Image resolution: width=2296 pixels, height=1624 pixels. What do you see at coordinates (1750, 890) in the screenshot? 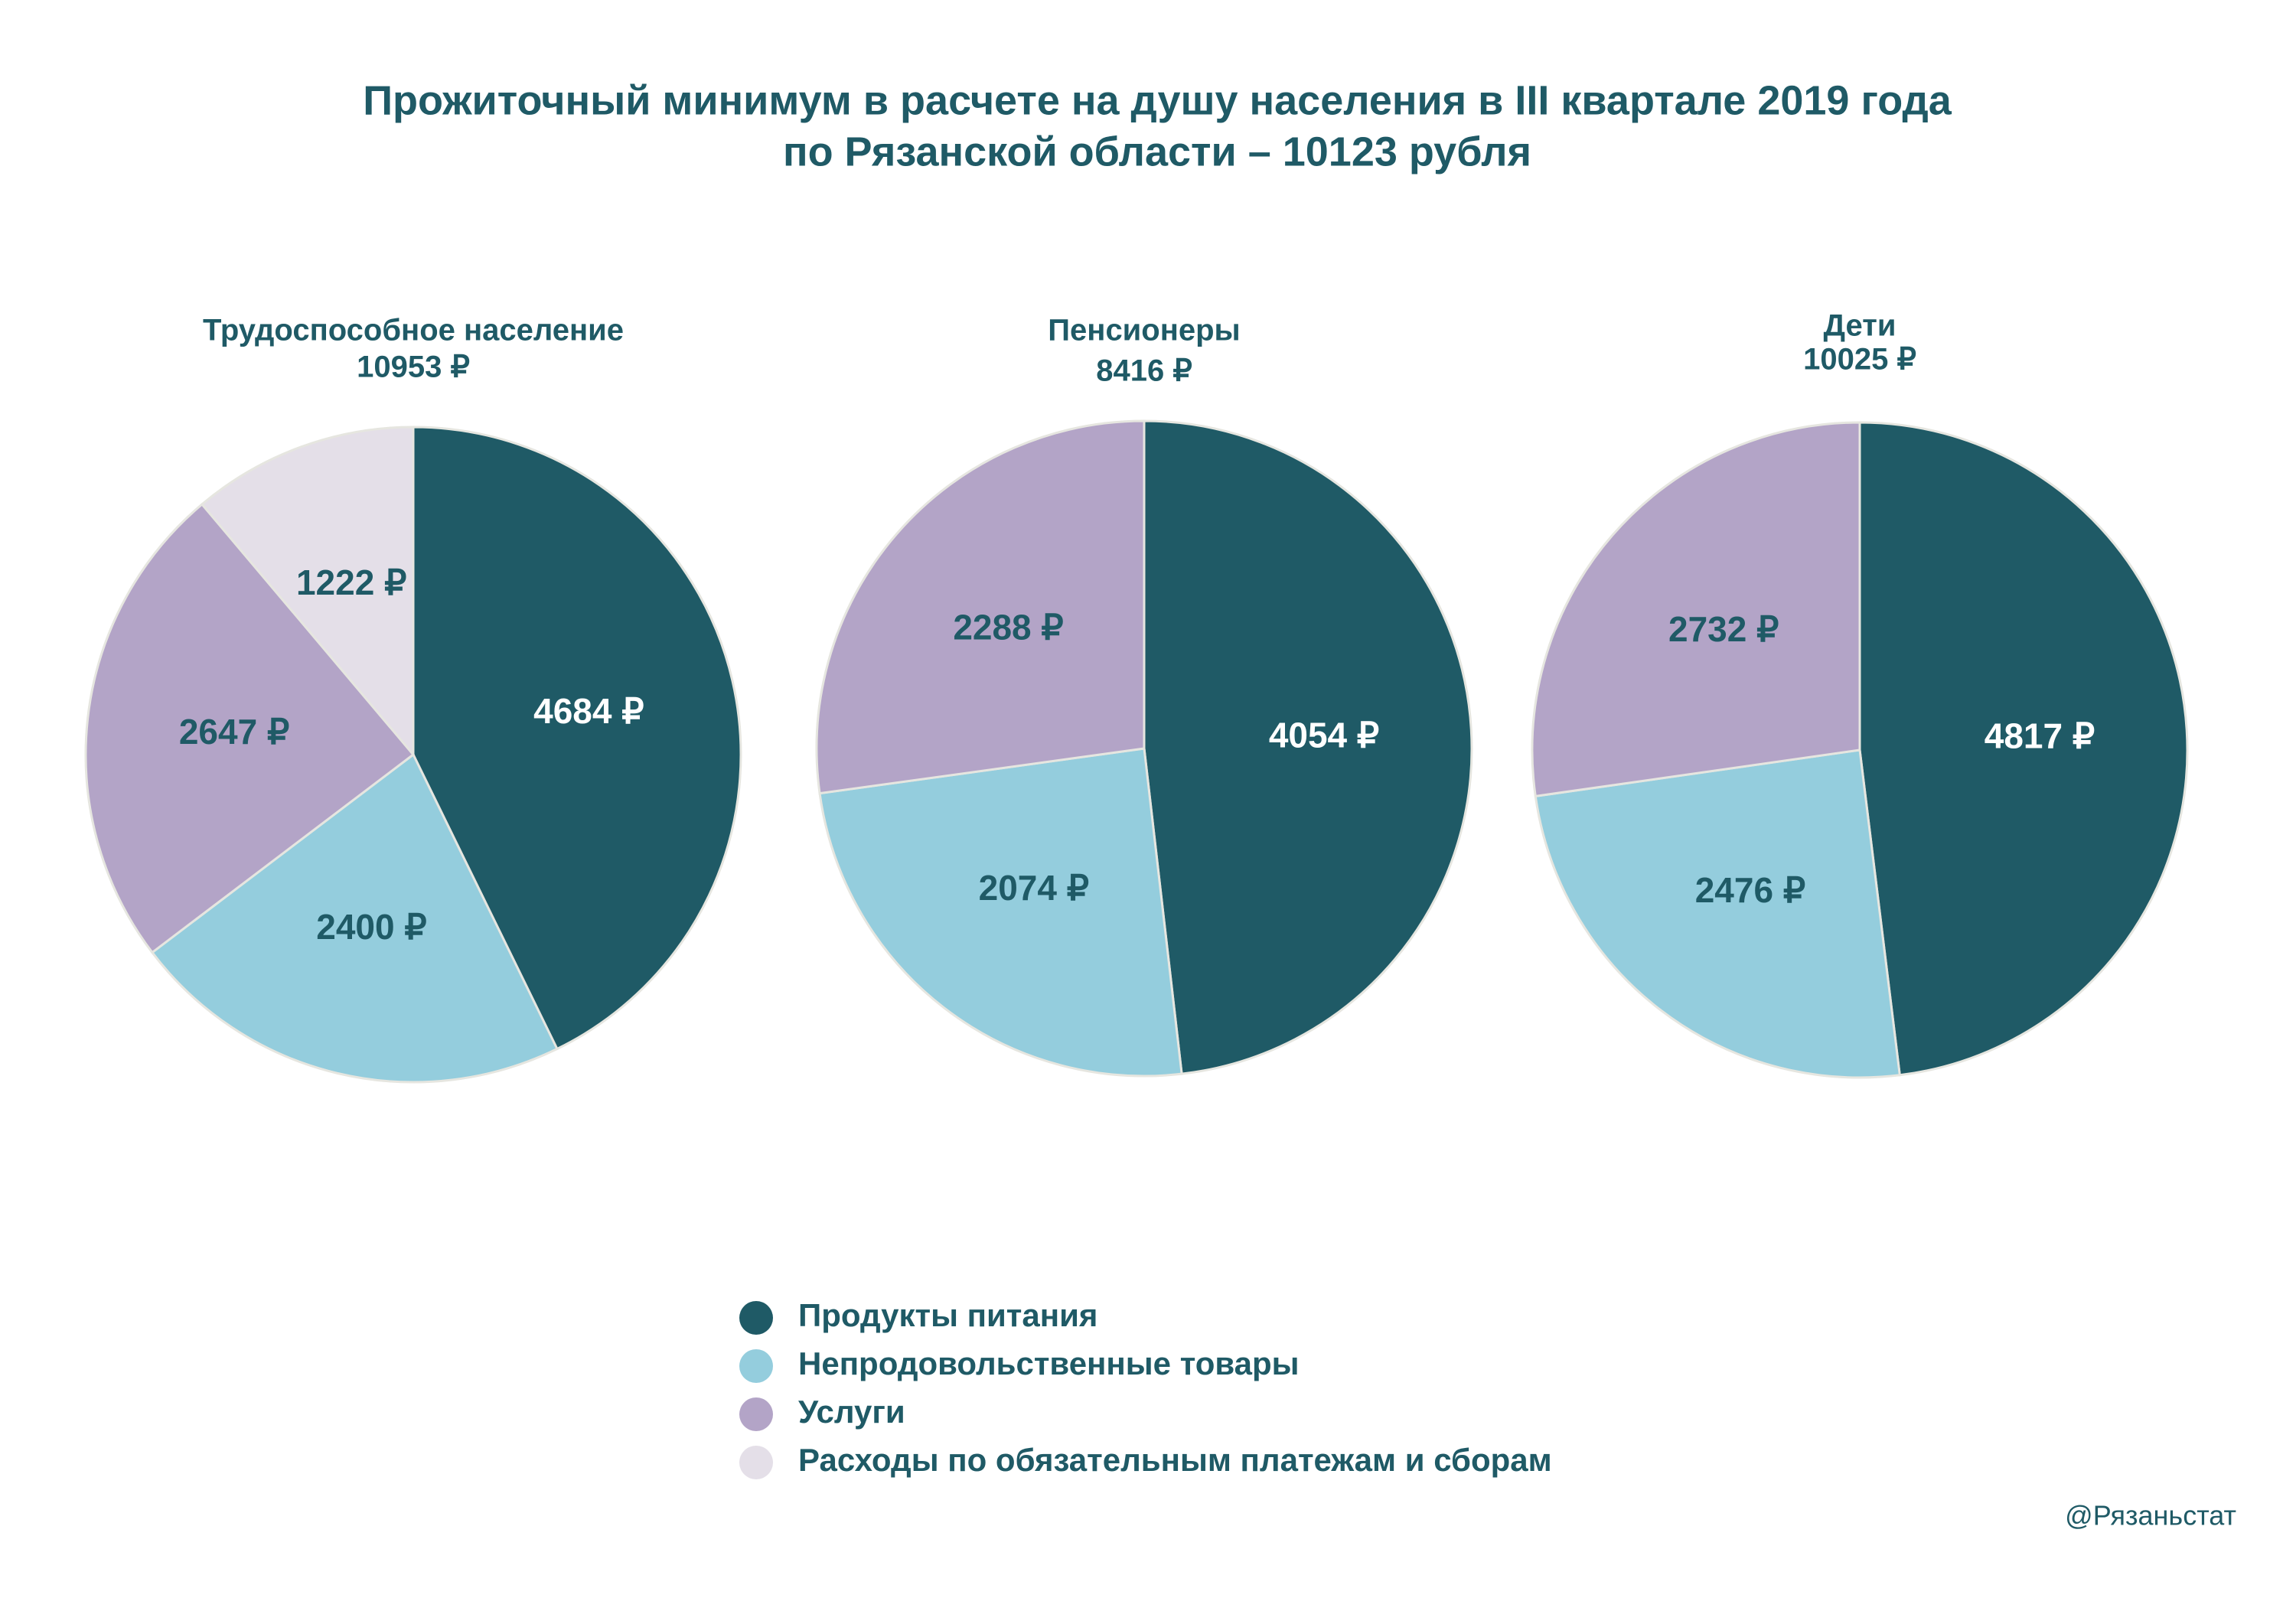
I see `slice-label: 2476 ₽` at bounding box center [1750, 890].